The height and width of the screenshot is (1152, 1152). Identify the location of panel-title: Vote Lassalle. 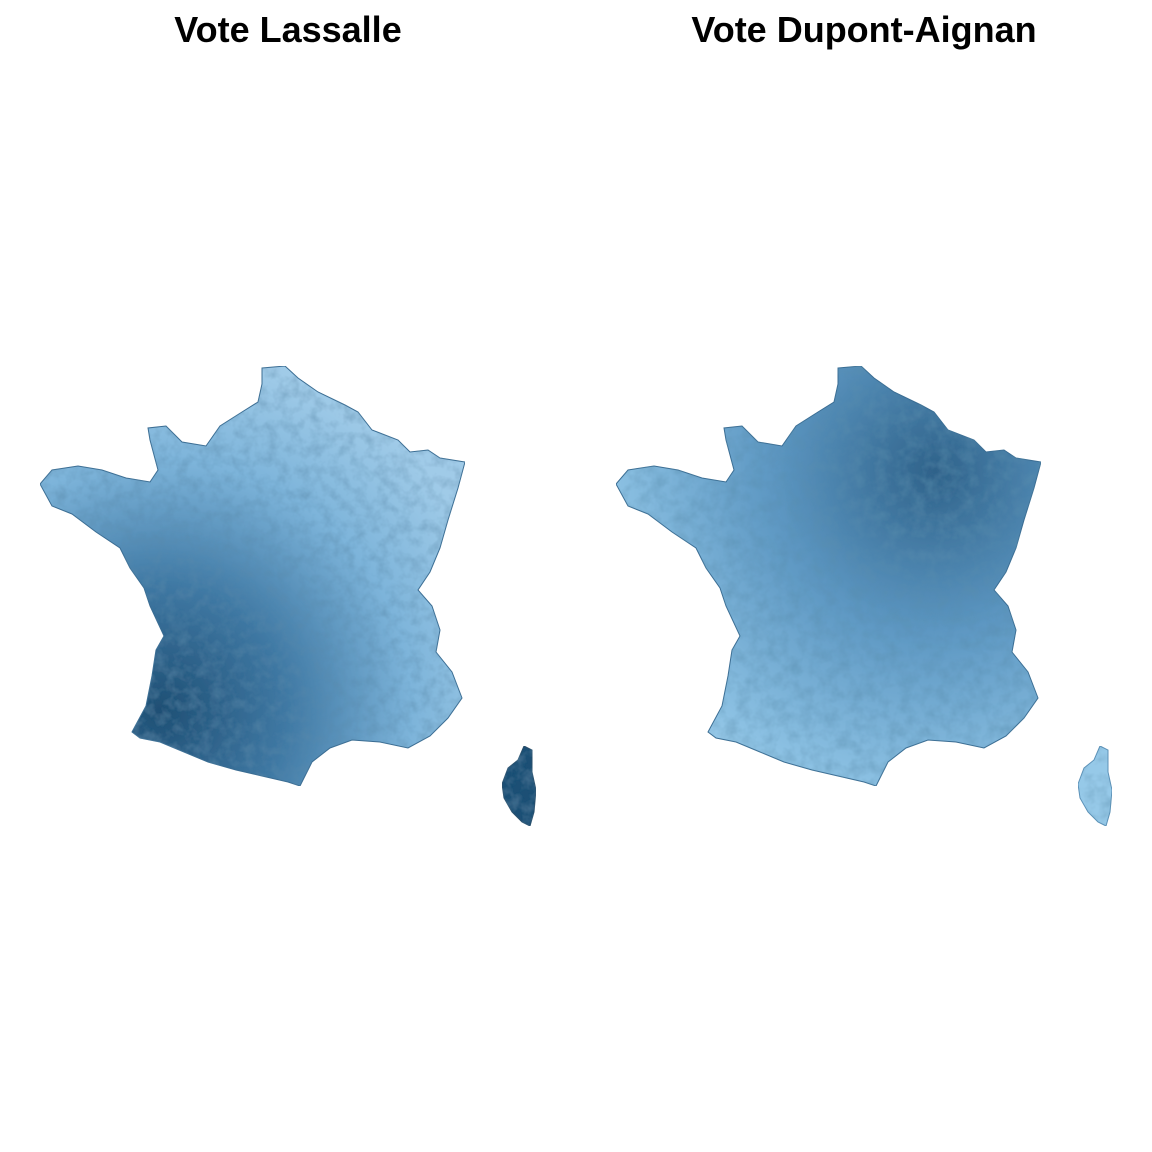
(288, 29).